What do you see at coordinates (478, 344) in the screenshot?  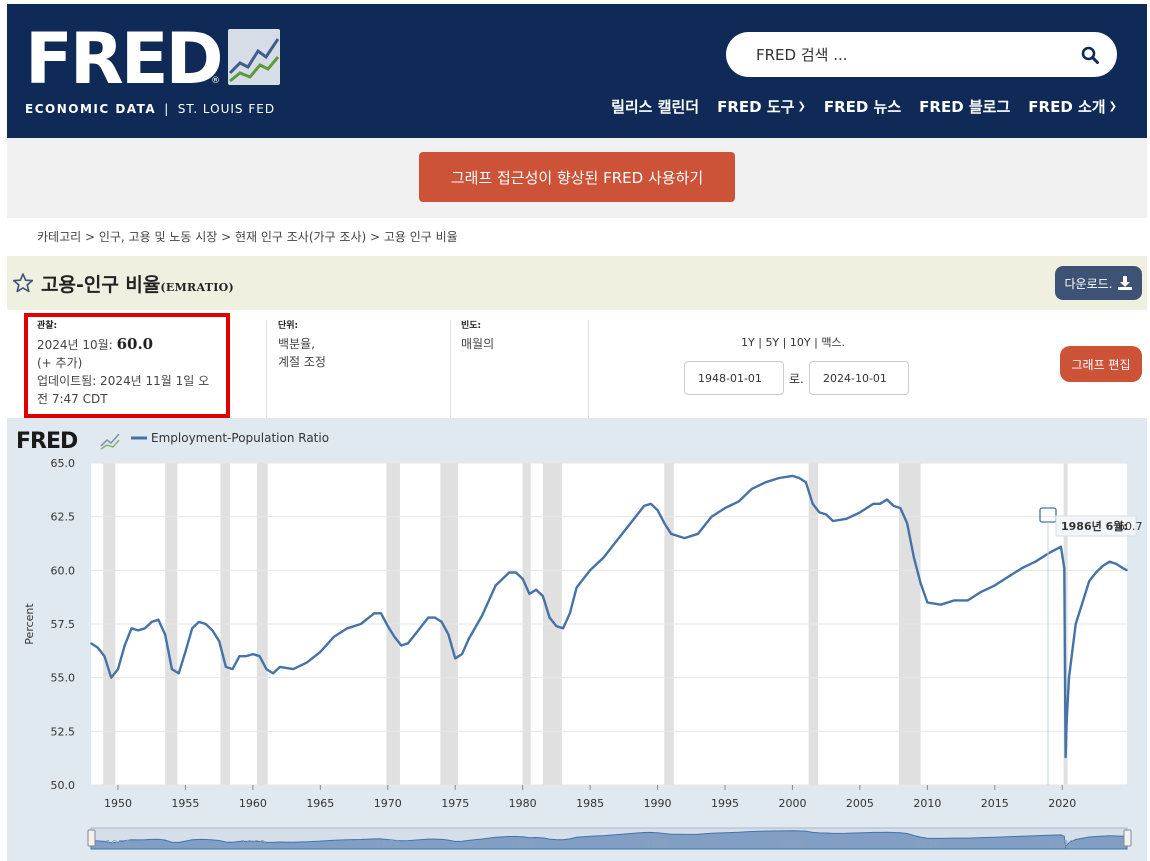 I see `frequency-value: 매월의` at bounding box center [478, 344].